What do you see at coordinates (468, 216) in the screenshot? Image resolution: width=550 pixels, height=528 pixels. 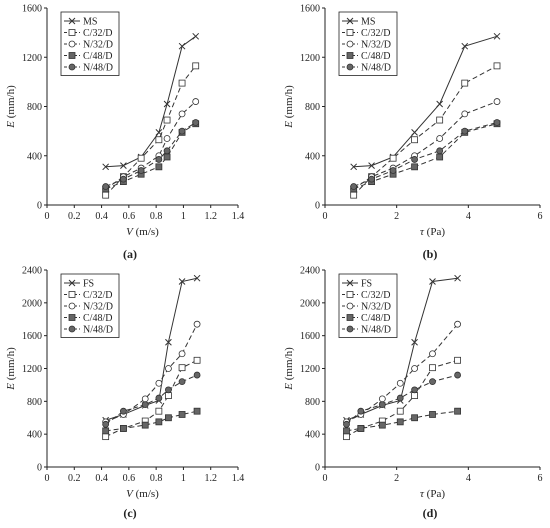 I see `x-tick-label: 4` at bounding box center [468, 216].